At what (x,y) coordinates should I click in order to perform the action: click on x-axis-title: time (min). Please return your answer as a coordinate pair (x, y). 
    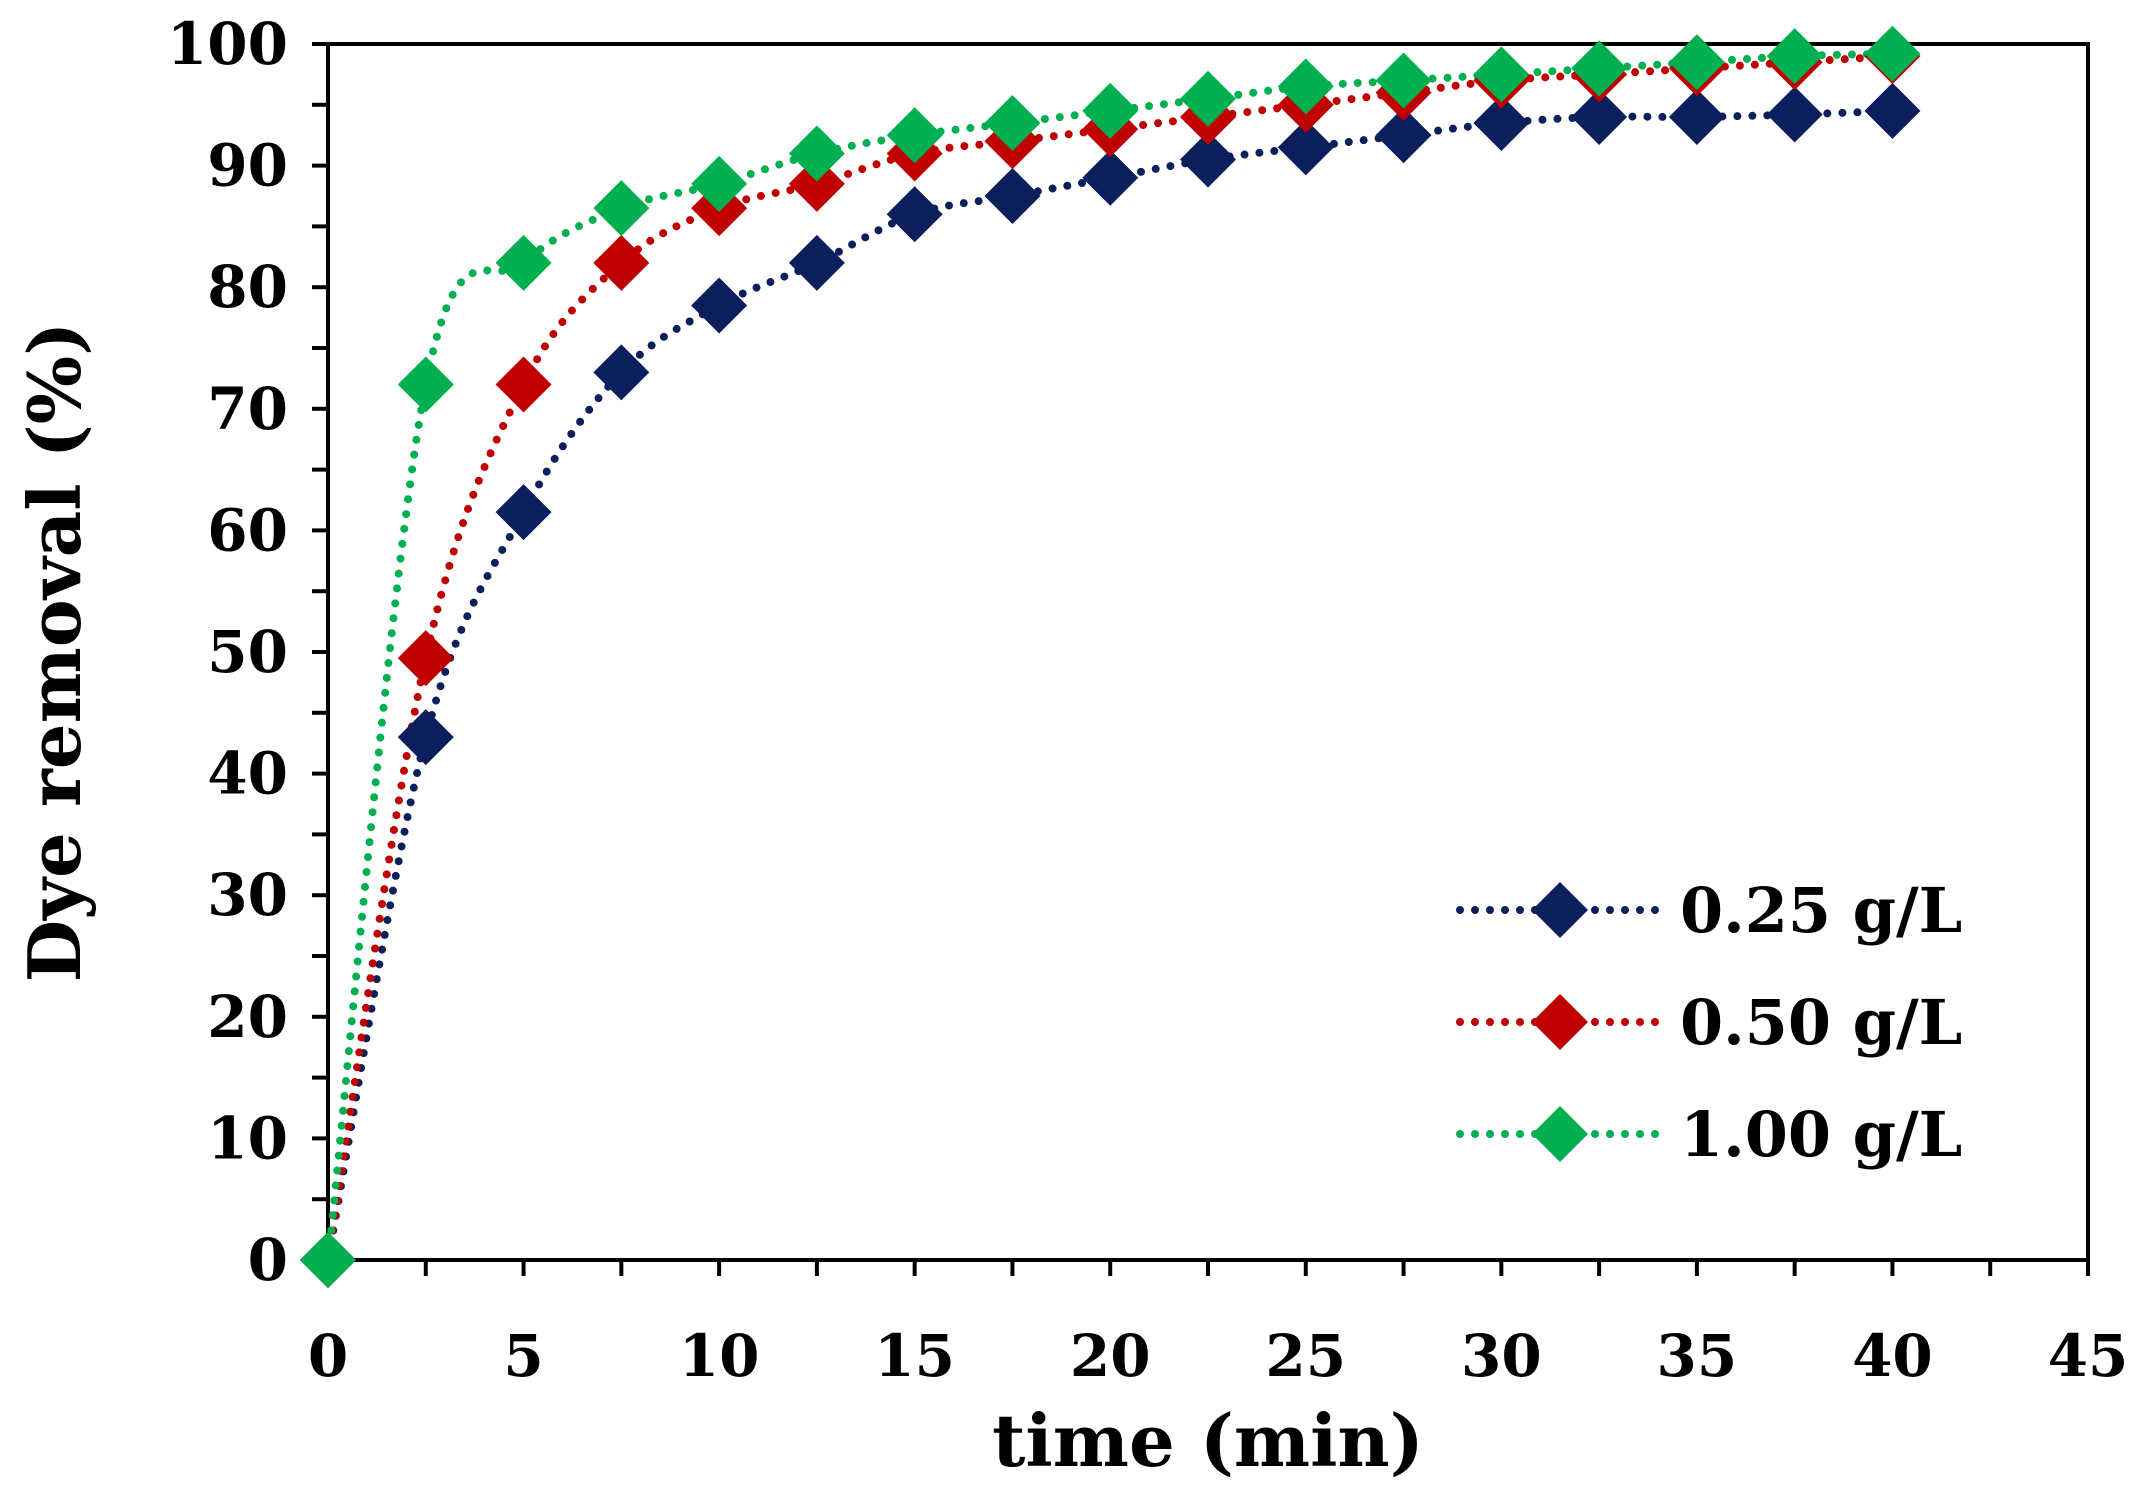
    Looking at the image, I should click on (1208, 1440).